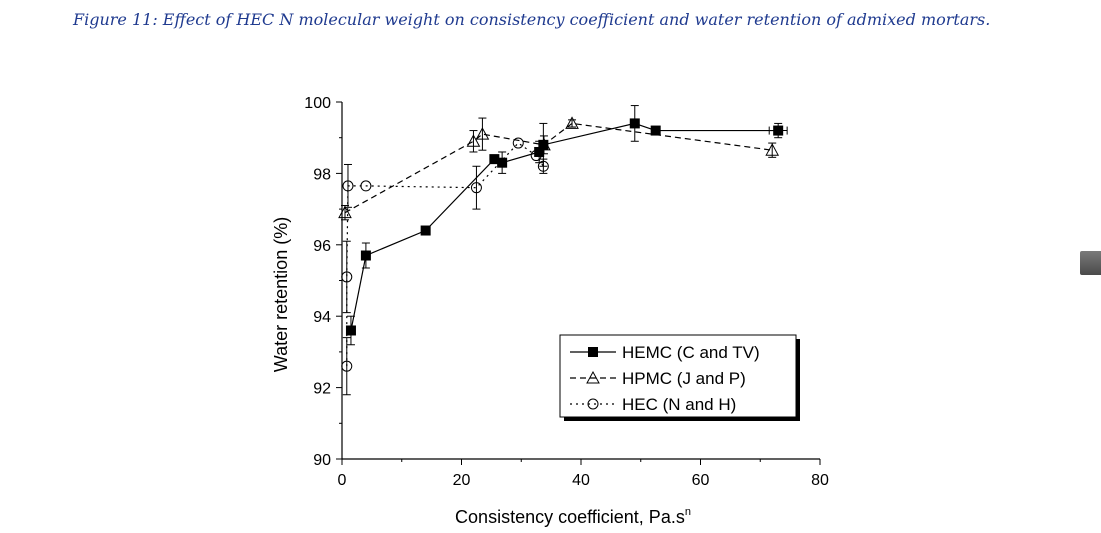 Image resolution: width=1101 pixels, height=533 pixels. Describe the element at coordinates (691, 352) in the screenshot. I see `legend-label: HEMC (C and TV)` at that location.